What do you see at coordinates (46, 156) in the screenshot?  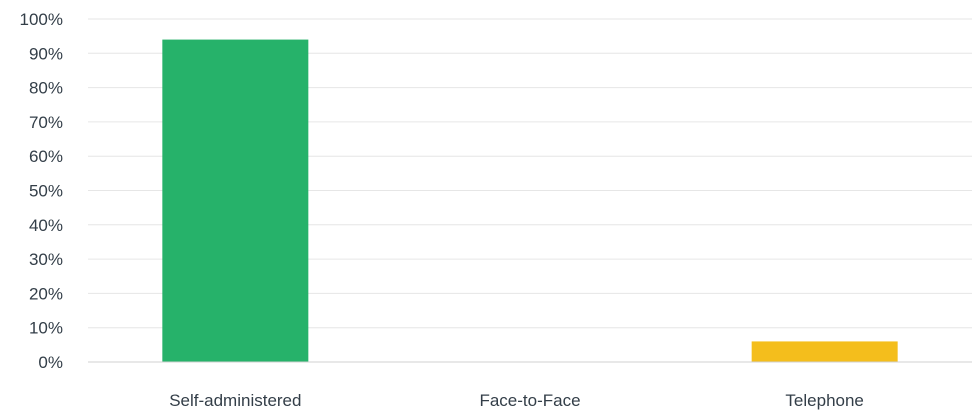 I see `y-tick-label: 60%` at bounding box center [46, 156].